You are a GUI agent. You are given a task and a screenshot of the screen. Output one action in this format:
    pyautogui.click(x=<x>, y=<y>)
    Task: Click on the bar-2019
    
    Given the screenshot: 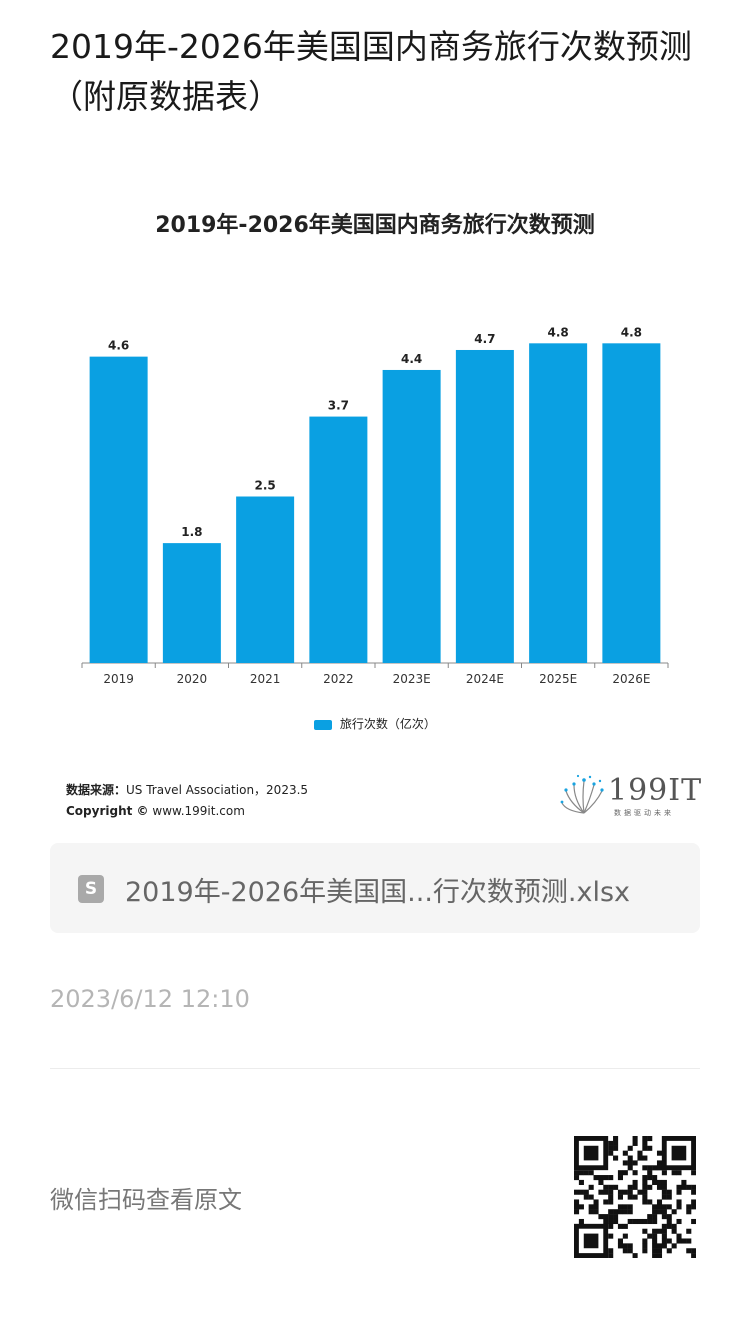 What is the action you would take?
    pyautogui.click(x=118, y=509)
    